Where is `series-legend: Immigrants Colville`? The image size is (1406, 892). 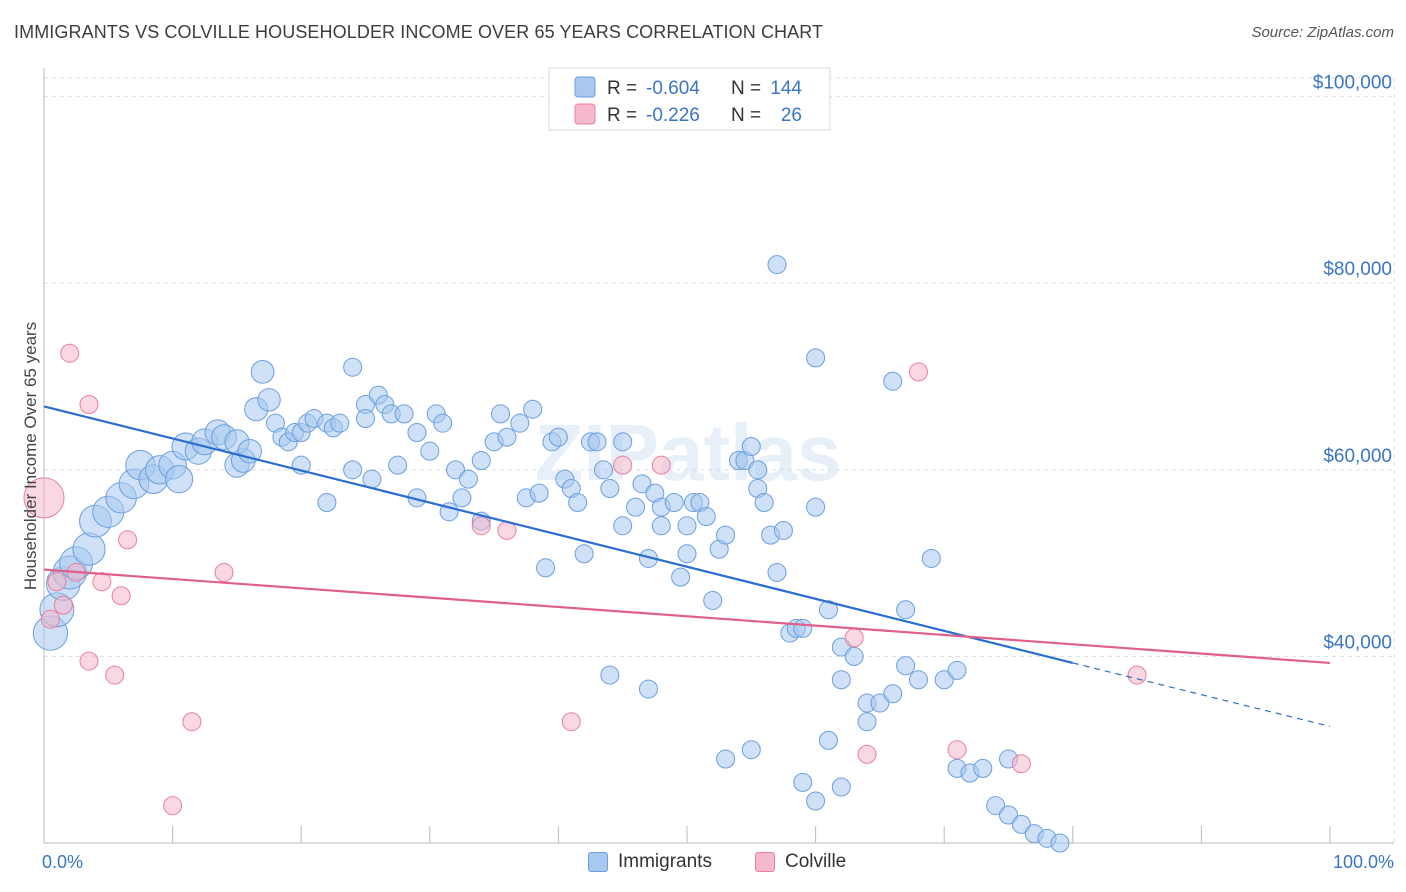
series-legend: Immigrants Colville is located at coordinates (703, 865).